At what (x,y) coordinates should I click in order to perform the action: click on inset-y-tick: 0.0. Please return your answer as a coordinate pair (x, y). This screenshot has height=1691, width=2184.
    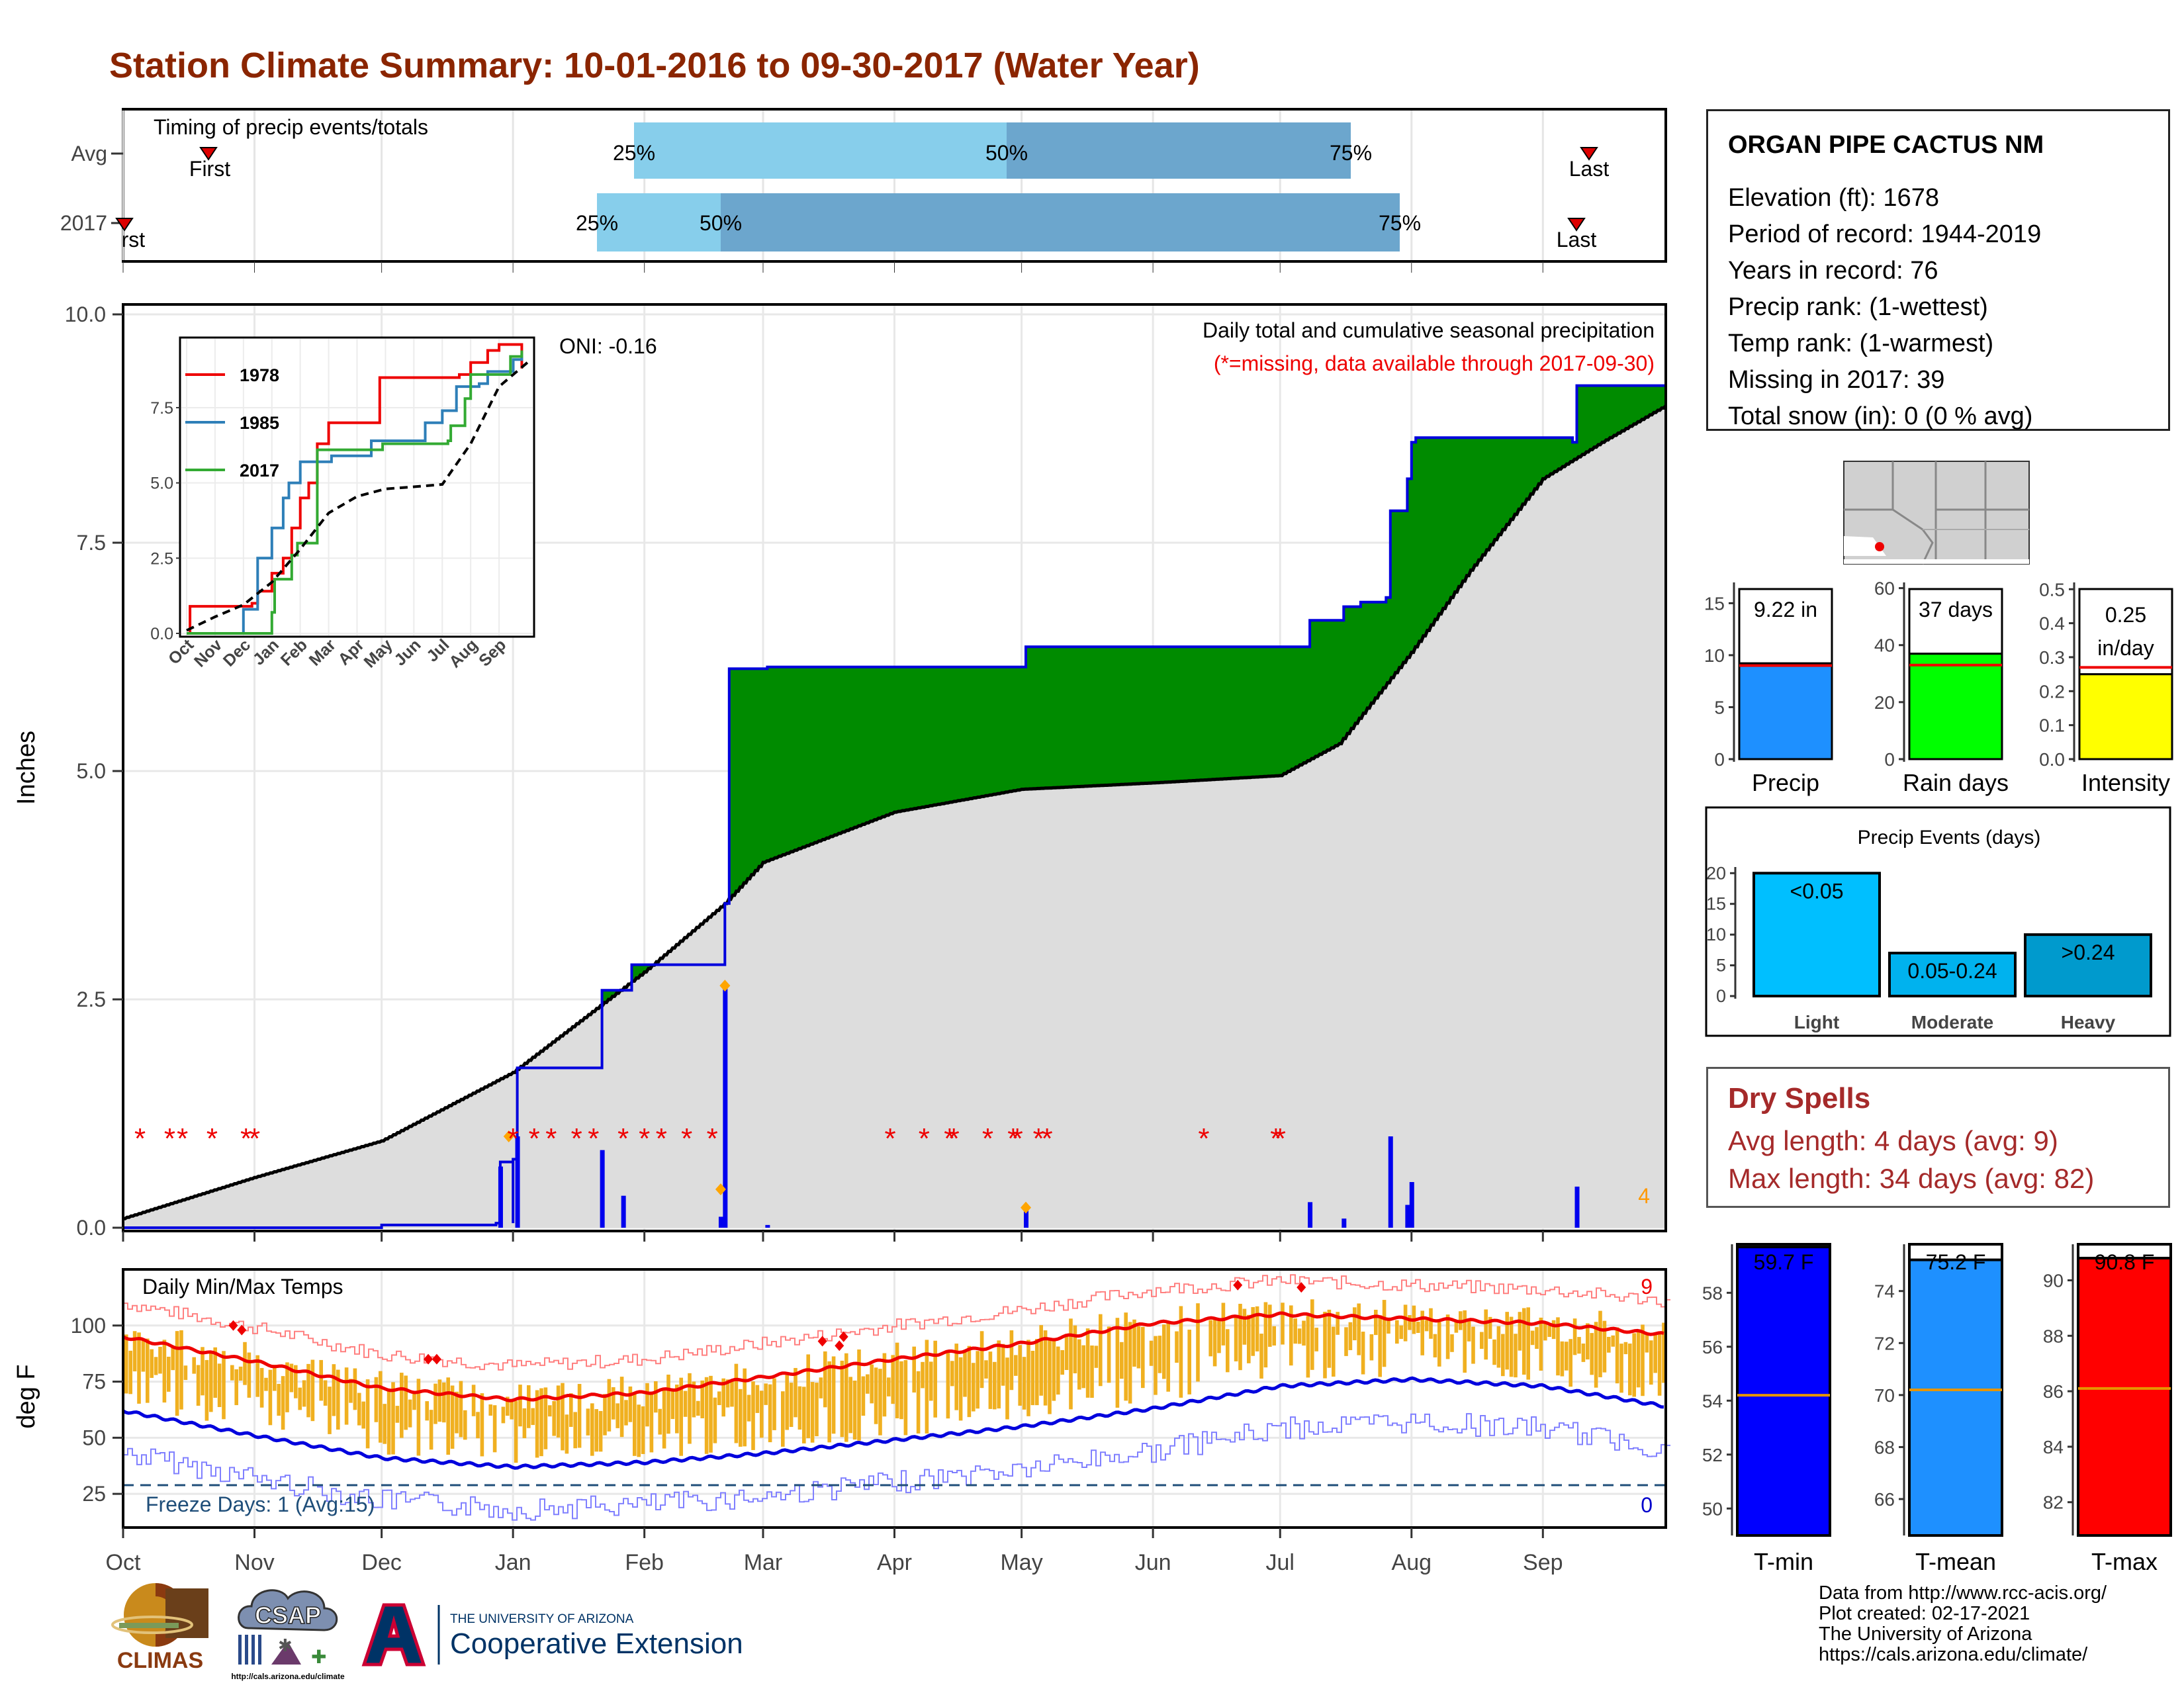
    Looking at the image, I should click on (161, 634).